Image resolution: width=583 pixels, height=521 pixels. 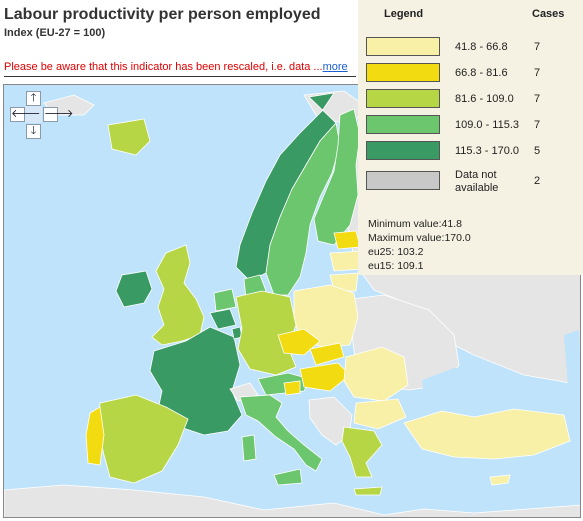 What do you see at coordinates (95, 436) in the screenshot?
I see `country-portugal` at bounding box center [95, 436].